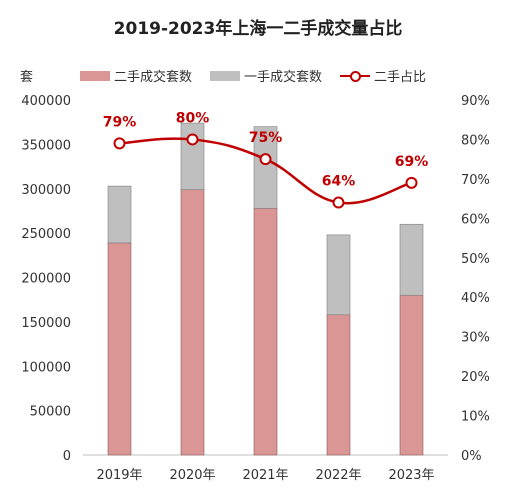  I want to click on chart-legend: 二手成交套数 一手成交套数 二手占比, so click(262, 75).